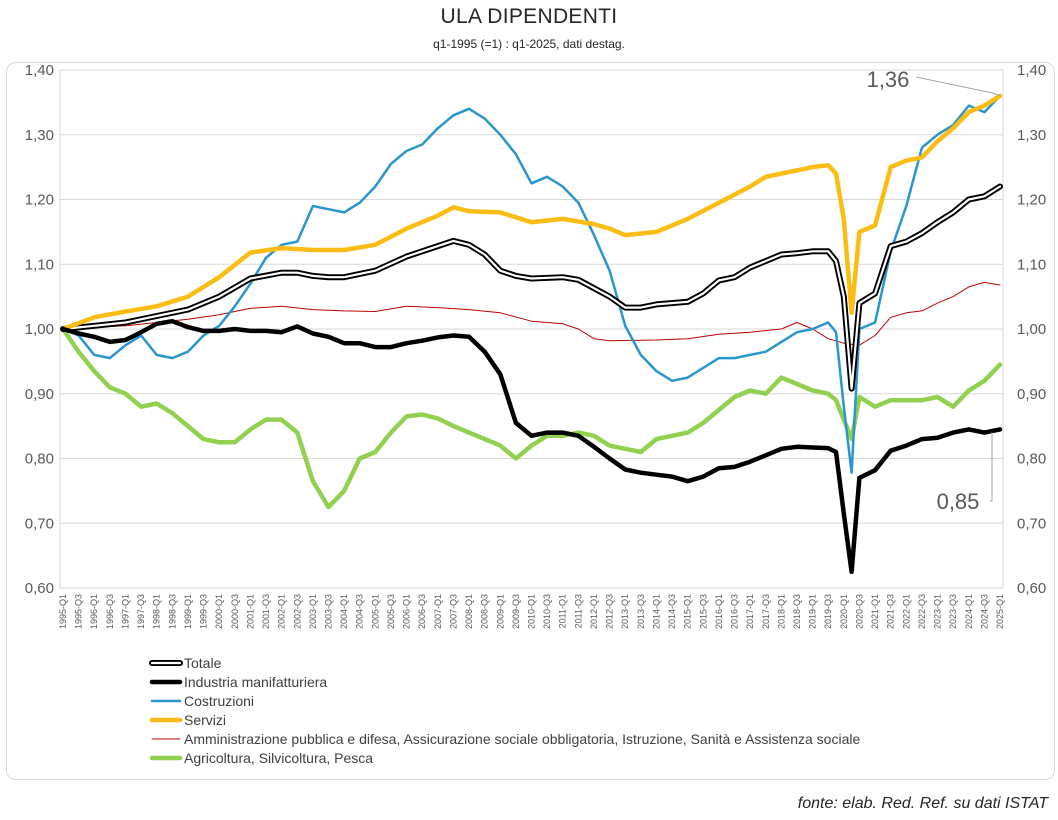  I want to click on x-tick-label: 1997-Q3, so click(141, 611).